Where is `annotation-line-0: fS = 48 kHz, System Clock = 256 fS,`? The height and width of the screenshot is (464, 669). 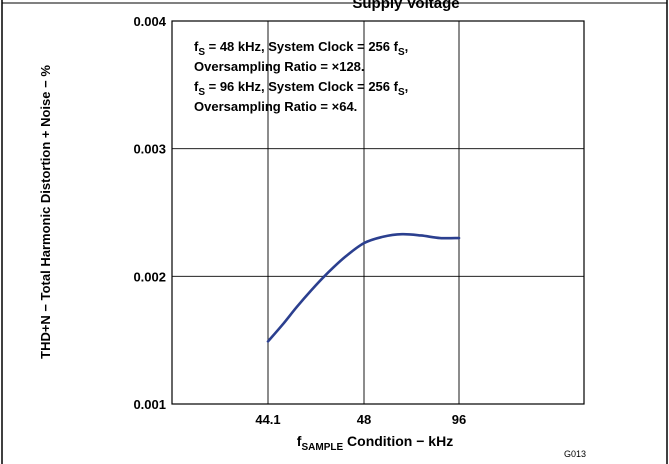 annotation-line-0: fS = 48 kHz, System Clock = 256 fS, is located at coordinates (301, 48).